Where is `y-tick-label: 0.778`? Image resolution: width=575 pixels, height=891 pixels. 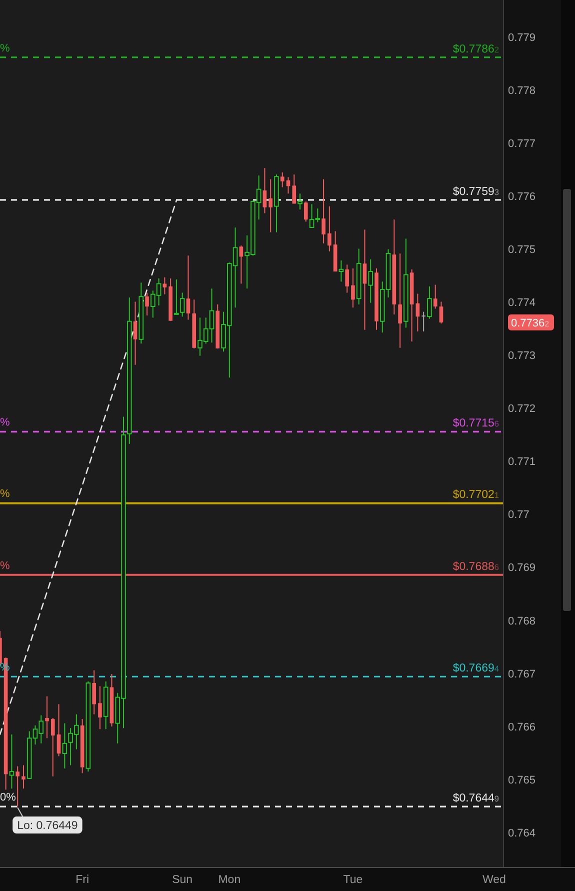
y-tick-label: 0.778 is located at coordinates (522, 90).